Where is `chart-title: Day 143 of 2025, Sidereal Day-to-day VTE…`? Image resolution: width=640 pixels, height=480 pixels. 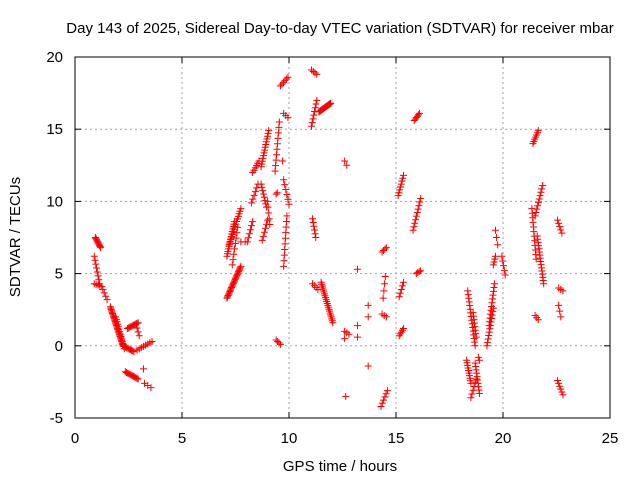
chart-title: Day 143 of 2025, Sidereal Day-to-day VTE… is located at coordinates (339, 28).